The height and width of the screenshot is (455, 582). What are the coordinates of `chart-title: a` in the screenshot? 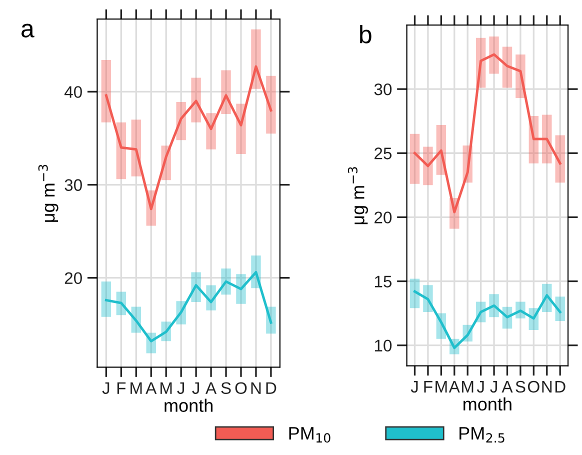 It's located at (28, 31).